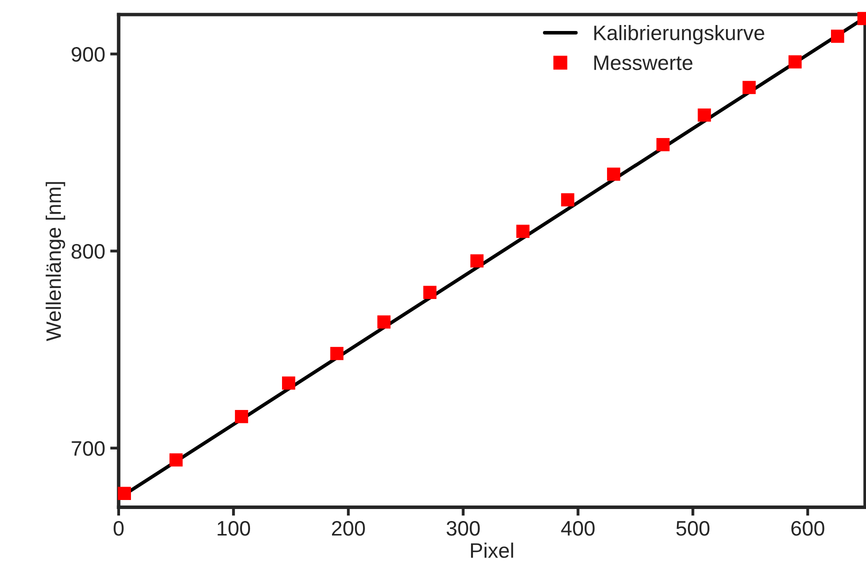 Image resolution: width=866 pixels, height=583 pixels. Describe the element at coordinates (492, 550) in the screenshot. I see `x-axis-title: Pixel` at that location.